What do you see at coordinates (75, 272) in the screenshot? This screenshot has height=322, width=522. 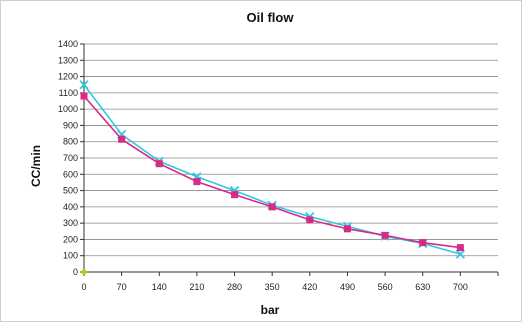 I see `y-tick-label: 0` at bounding box center [75, 272].